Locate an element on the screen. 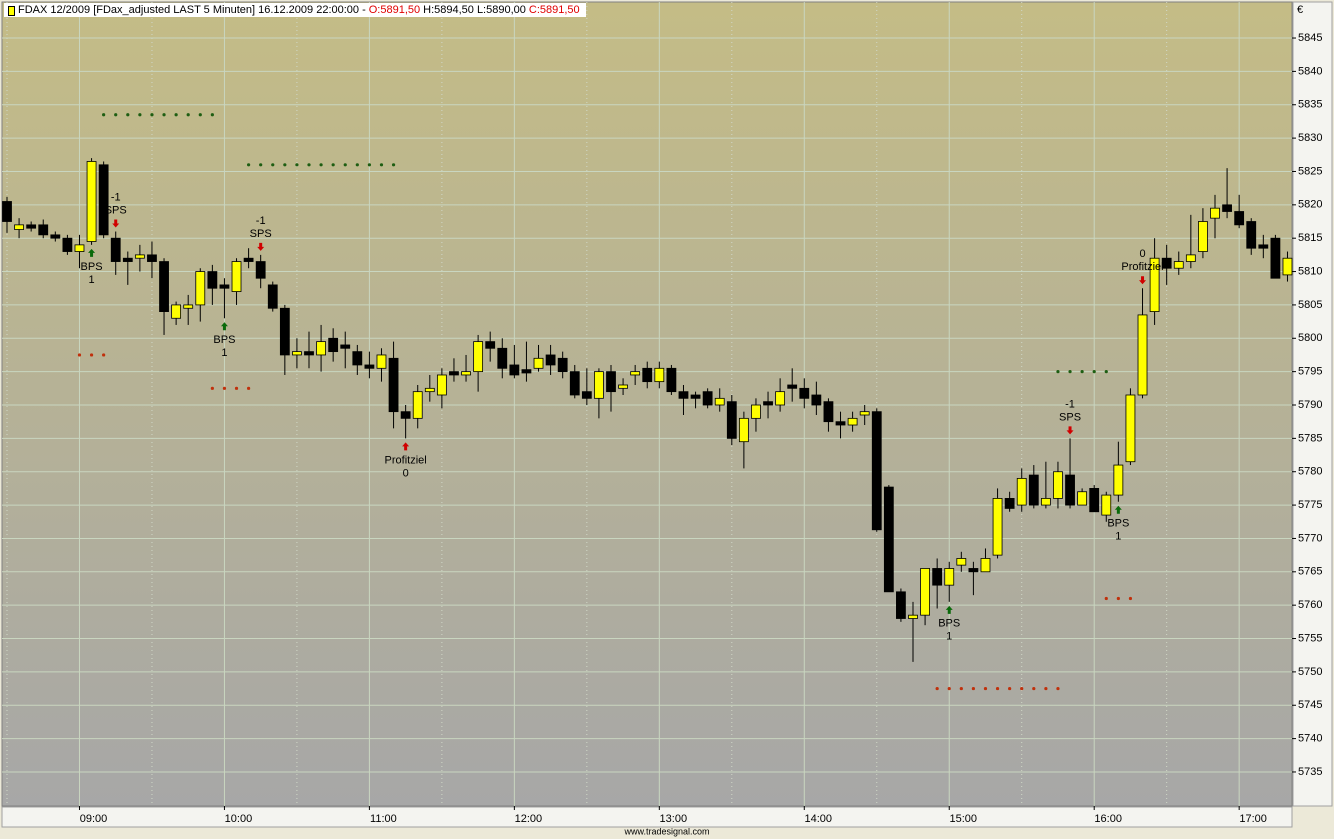 This screenshot has height=839, width=1334. y-tick-label: 5785 is located at coordinates (1310, 438).